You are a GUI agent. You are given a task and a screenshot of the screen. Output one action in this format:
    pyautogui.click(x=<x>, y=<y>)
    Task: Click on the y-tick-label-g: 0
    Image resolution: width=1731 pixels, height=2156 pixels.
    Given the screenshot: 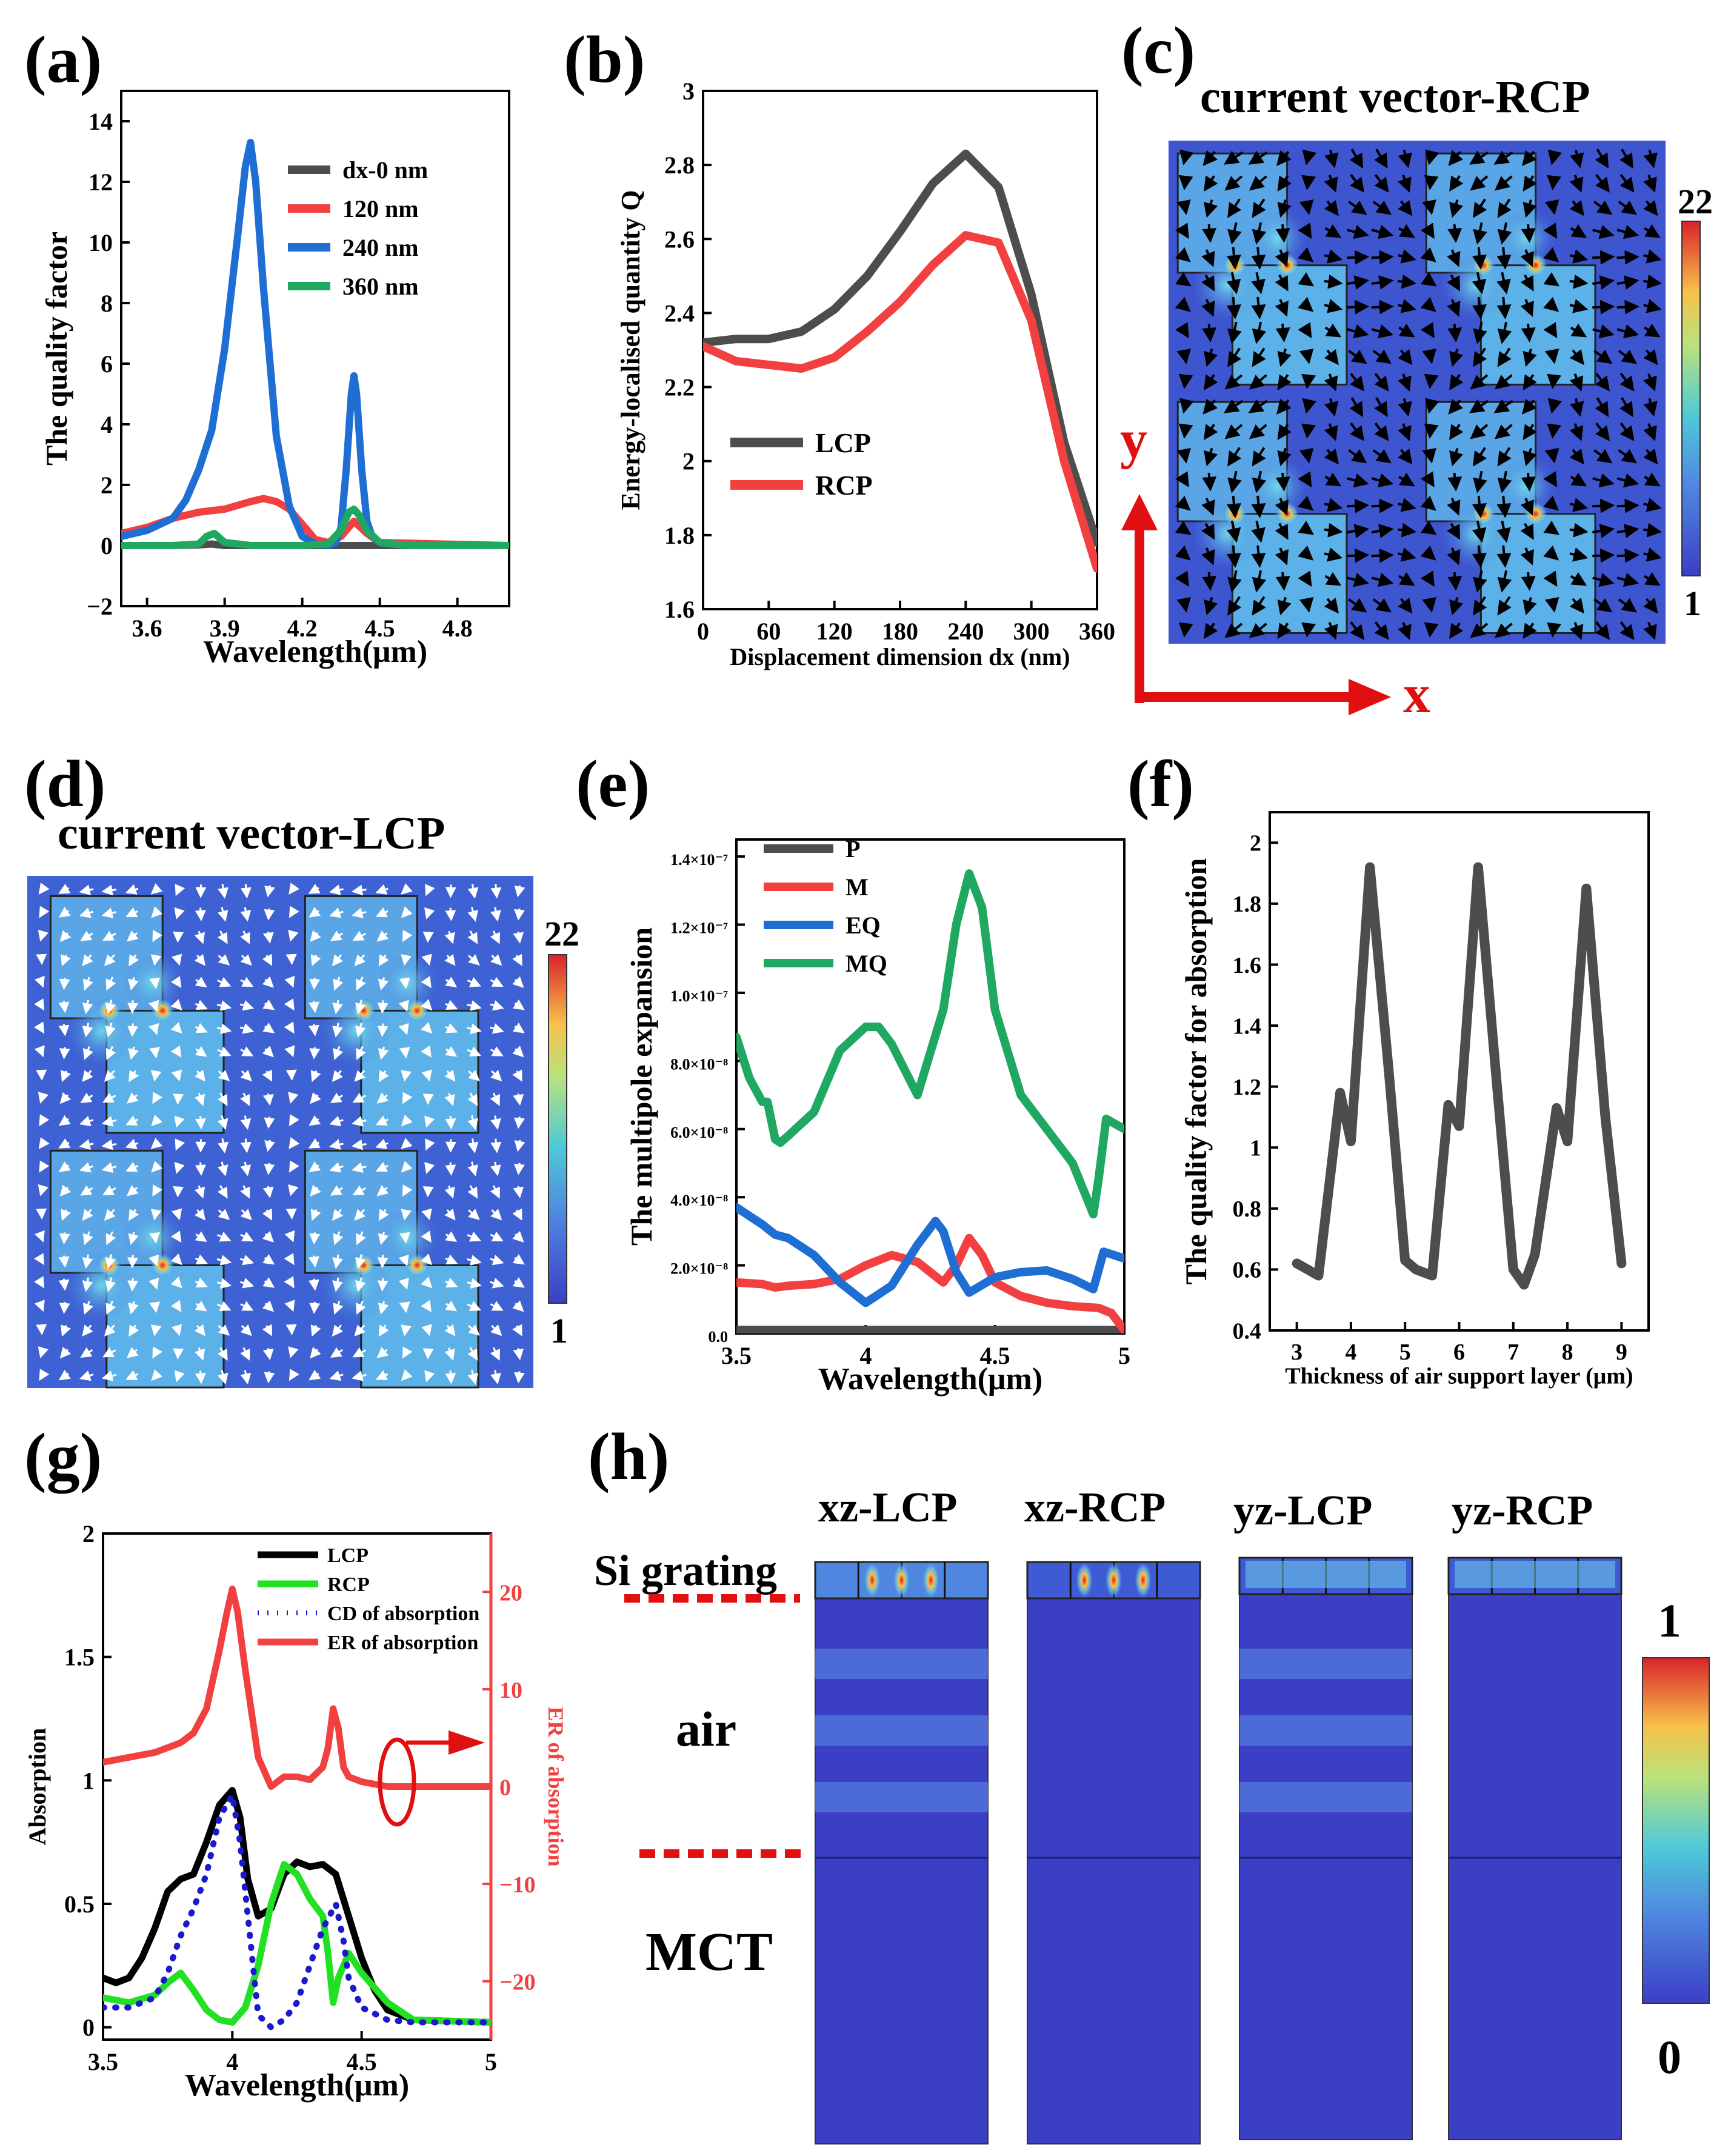 What is the action you would take?
    pyautogui.click(x=88, y=2028)
    